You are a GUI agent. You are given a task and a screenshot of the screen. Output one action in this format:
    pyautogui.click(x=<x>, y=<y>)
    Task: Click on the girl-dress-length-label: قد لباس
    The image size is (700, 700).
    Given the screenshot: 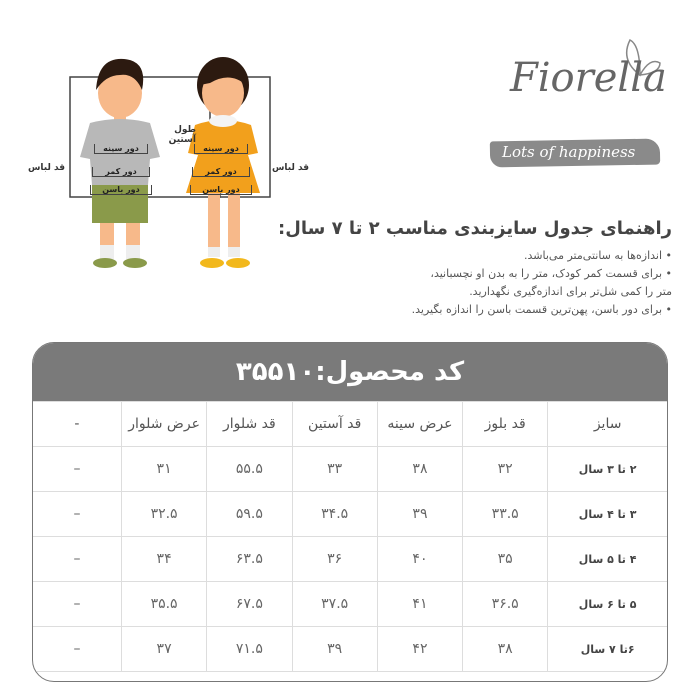 What is the action you would take?
    pyautogui.click(x=291, y=168)
    